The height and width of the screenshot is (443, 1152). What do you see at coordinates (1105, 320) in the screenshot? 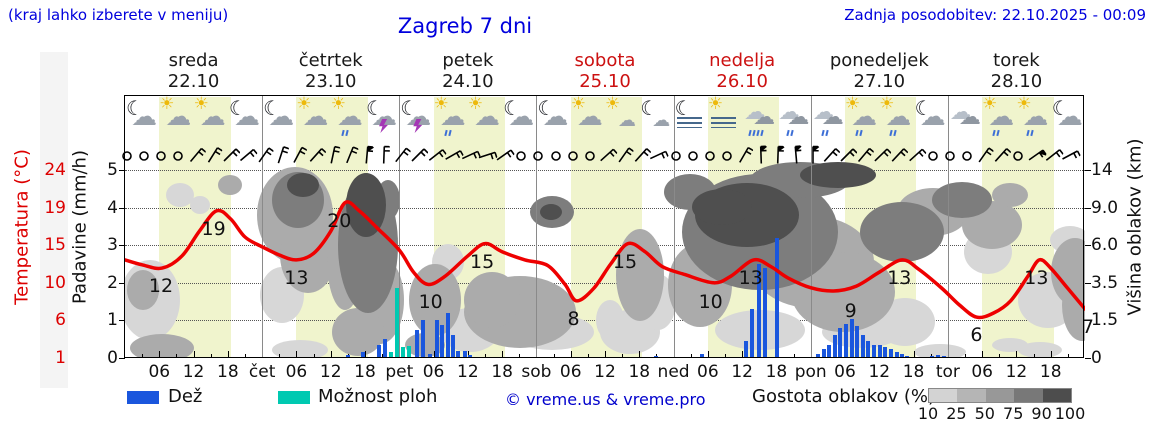
I see `cloud-height-tick-label: 1.5` at bounding box center [1105, 320].